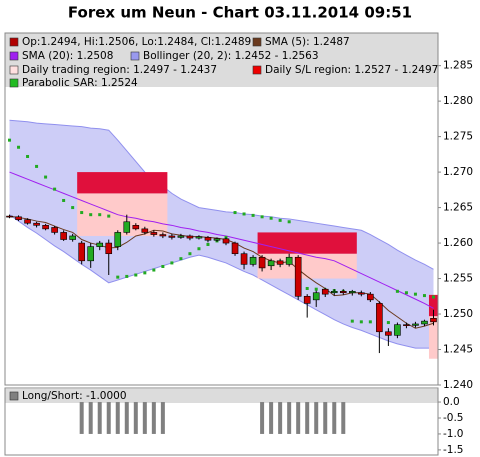 This screenshot has height=457, width=480. I want to click on legend-box, so click(221, 60).